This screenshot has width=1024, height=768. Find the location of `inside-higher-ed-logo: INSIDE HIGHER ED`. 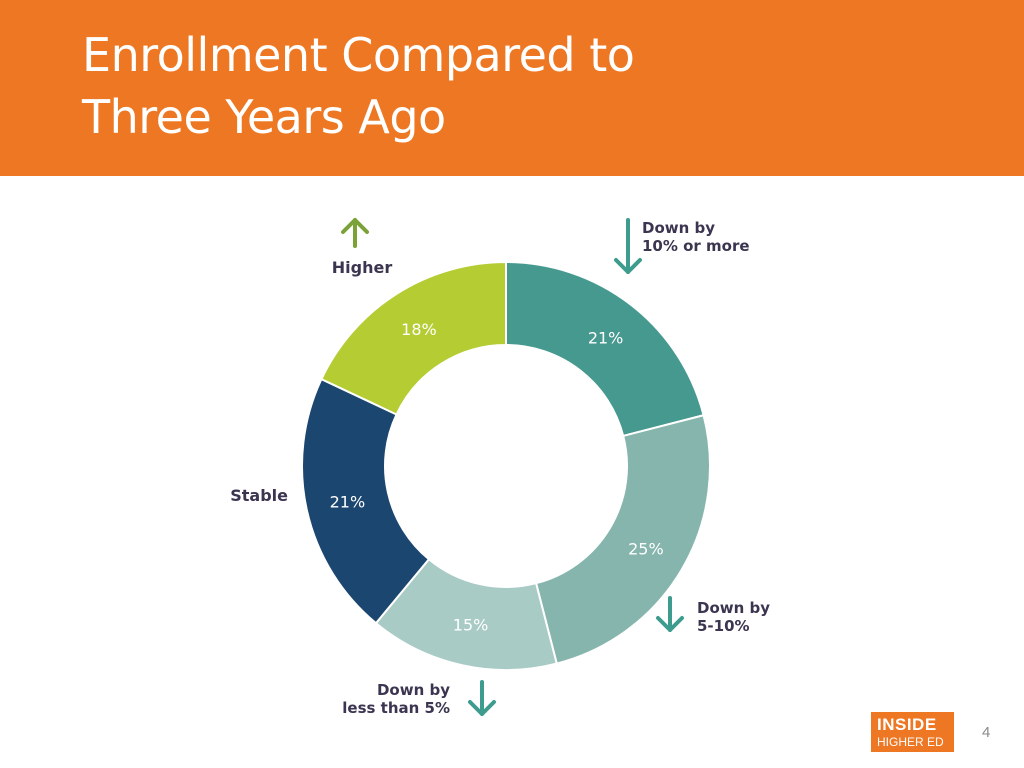

inside-higher-ed-logo: INSIDE HIGHER ED is located at coordinates (912, 732).